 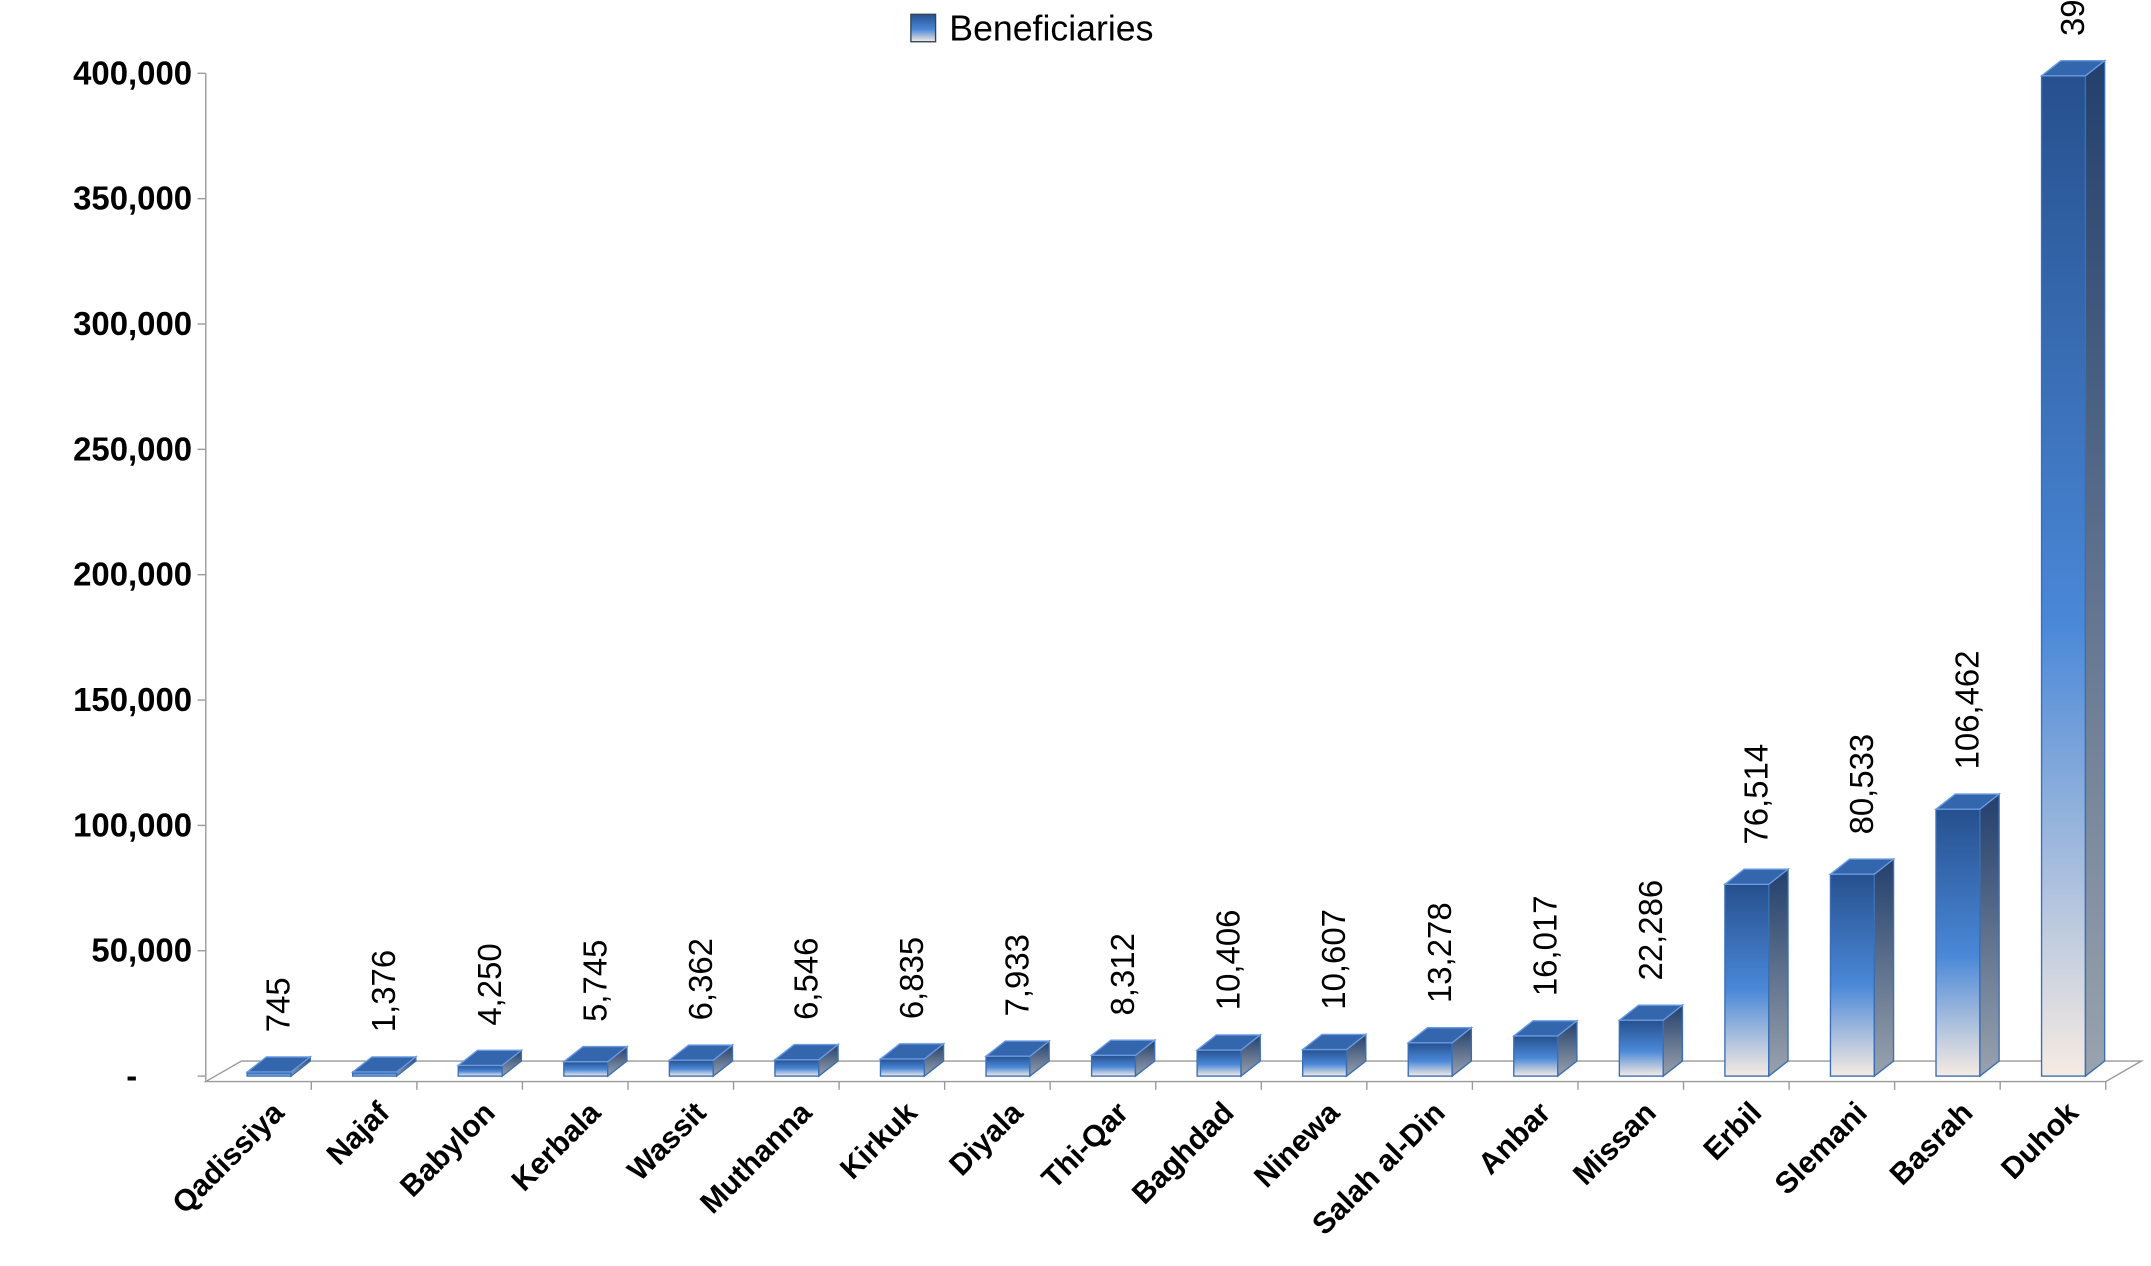 What do you see at coordinates (132, 198) in the screenshot?
I see `y-tick-label: 350,000` at bounding box center [132, 198].